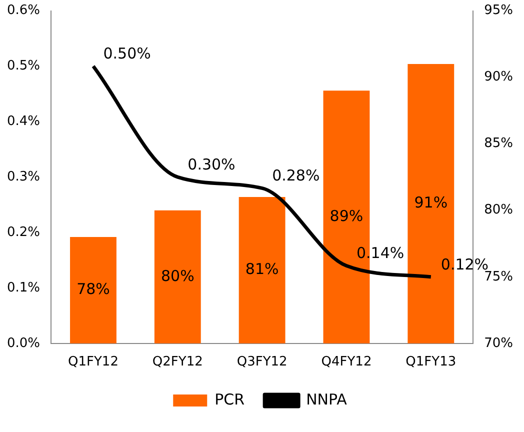  What do you see at coordinates (499, 276) in the screenshot?
I see `y2-tick-label: 75%` at bounding box center [499, 276].